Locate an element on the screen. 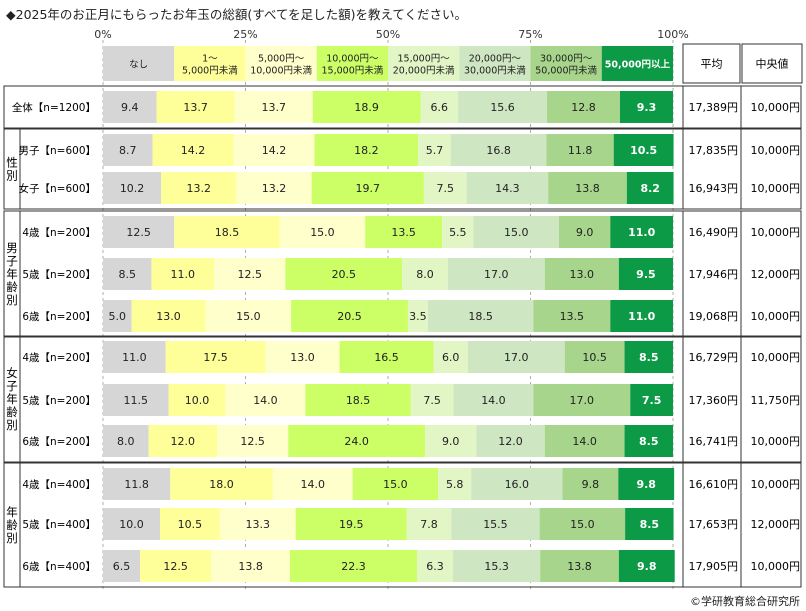  data-label: 13.7 is located at coordinates (195, 107).